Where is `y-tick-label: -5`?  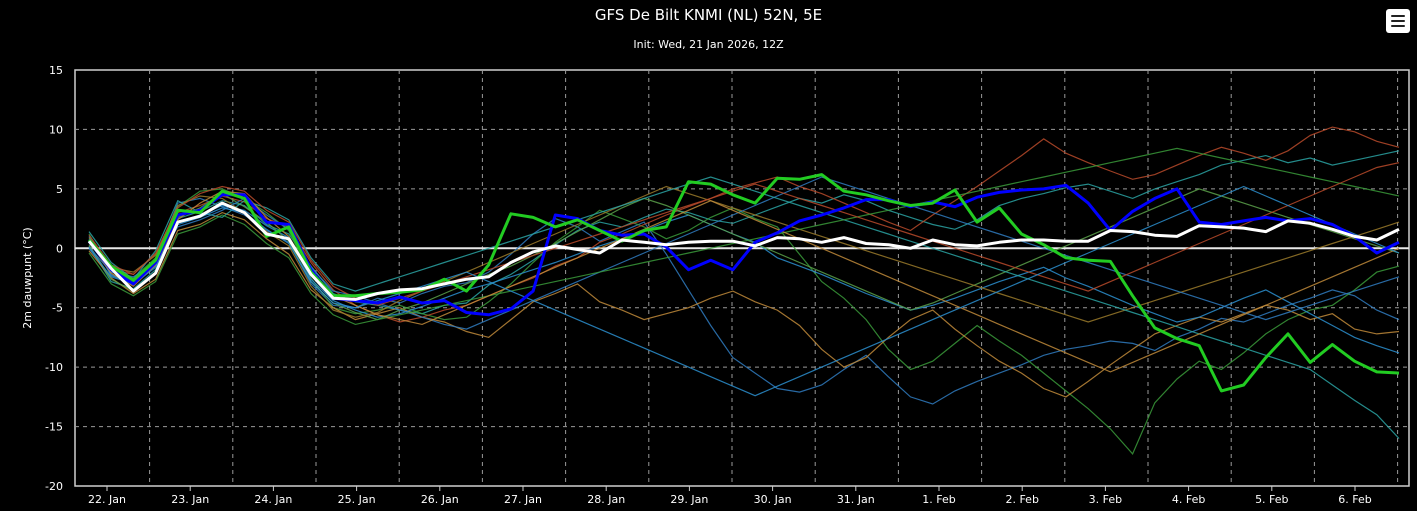
y-tick-label: -5 is located at coordinates (57, 308).